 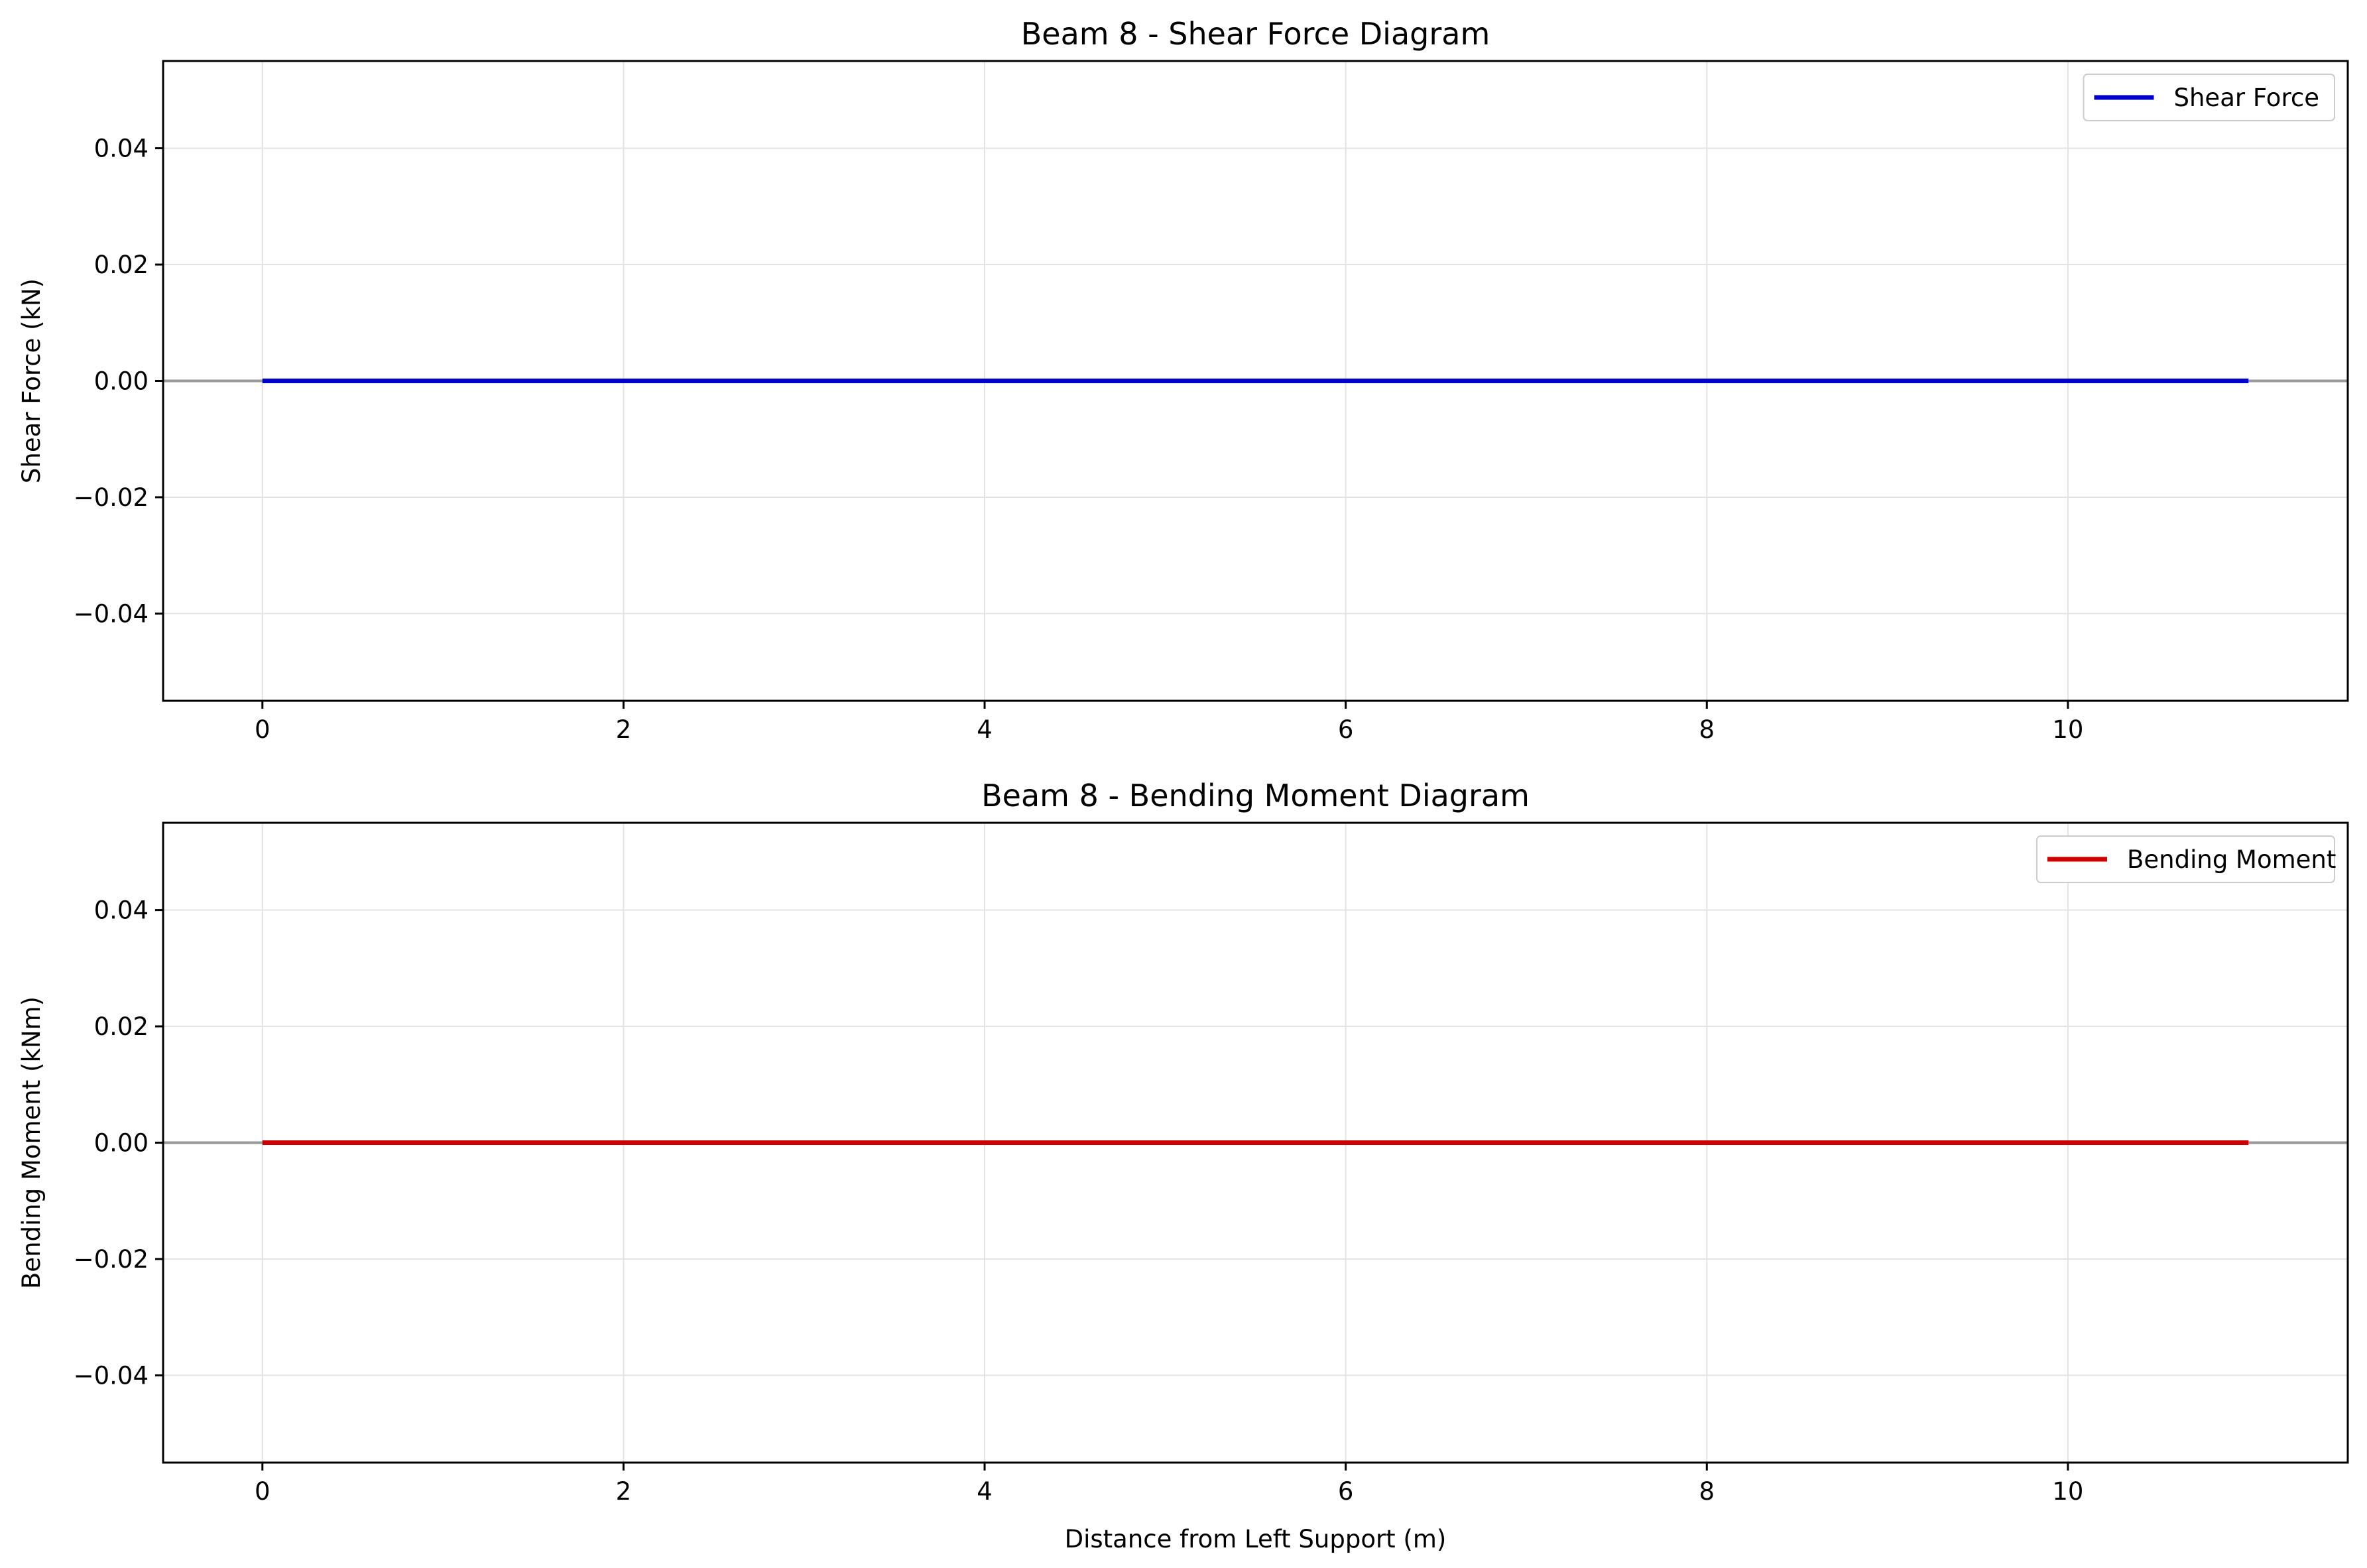 What do you see at coordinates (1256, 1539) in the screenshot?
I see `x-axis-label: Distance from Left Support (m)` at bounding box center [1256, 1539].